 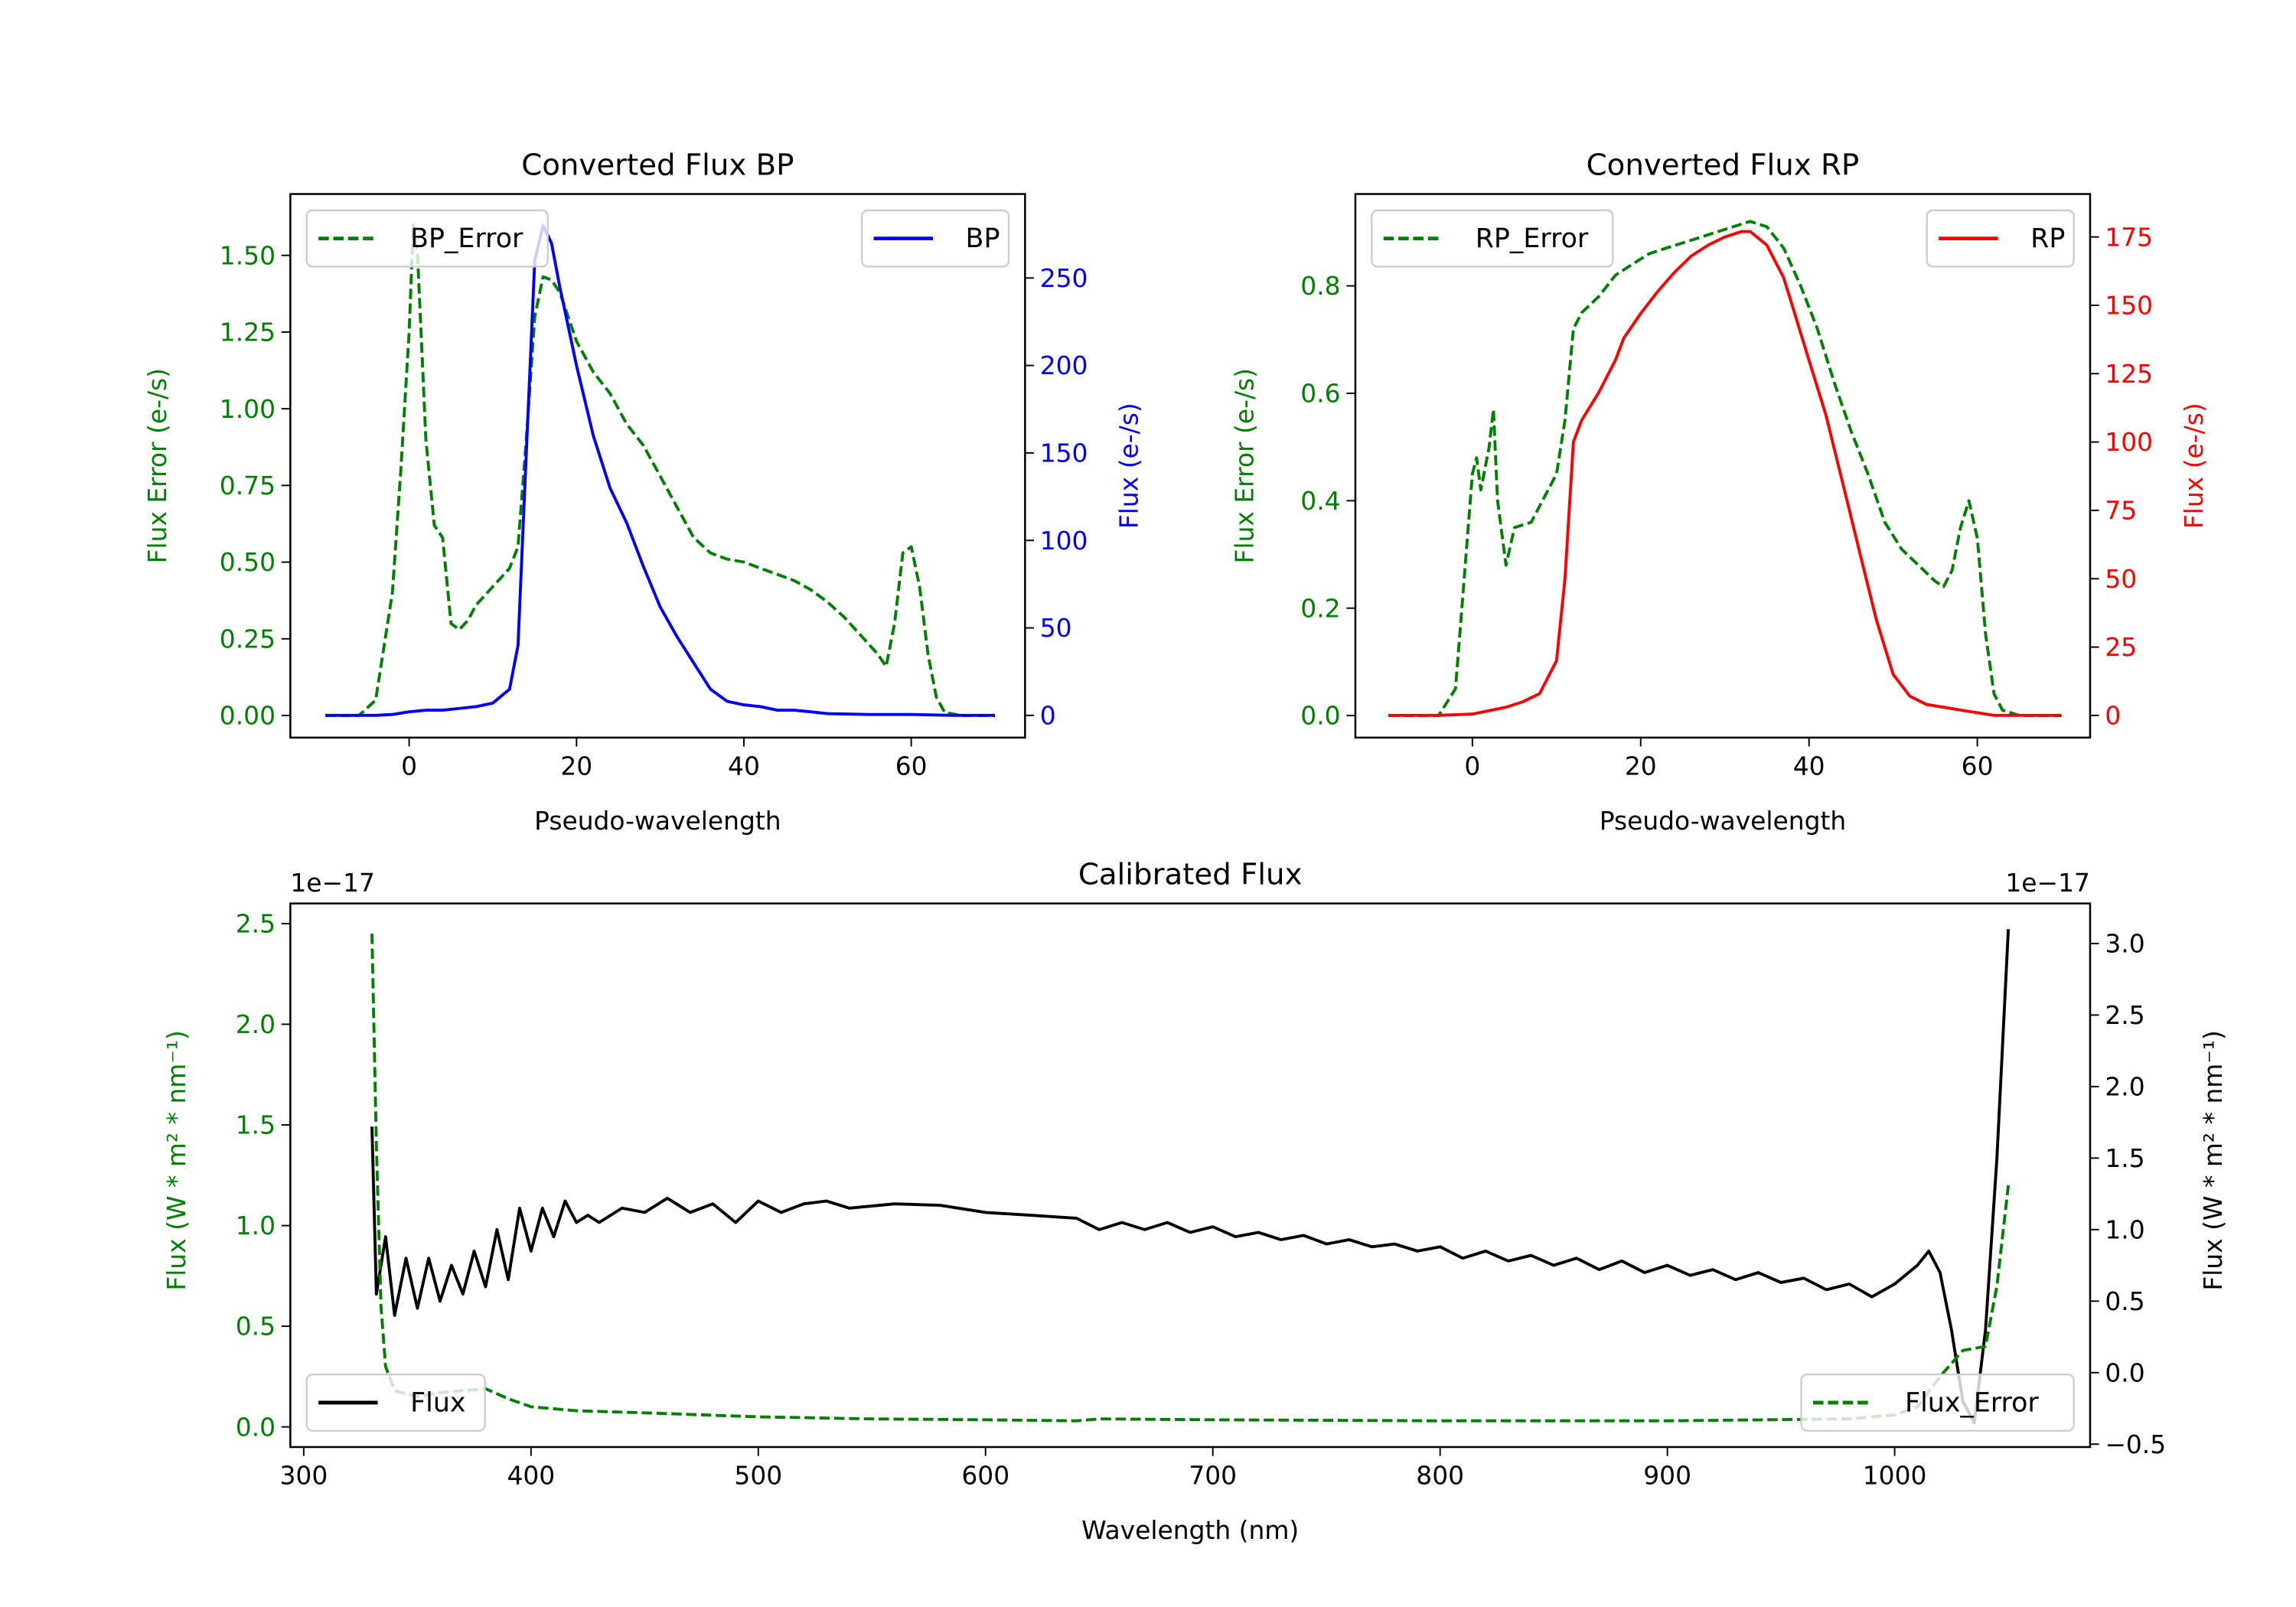 What do you see at coordinates (1190, 1530) in the screenshot?
I see `x-axis-label: Wavelength (nm)` at bounding box center [1190, 1530].